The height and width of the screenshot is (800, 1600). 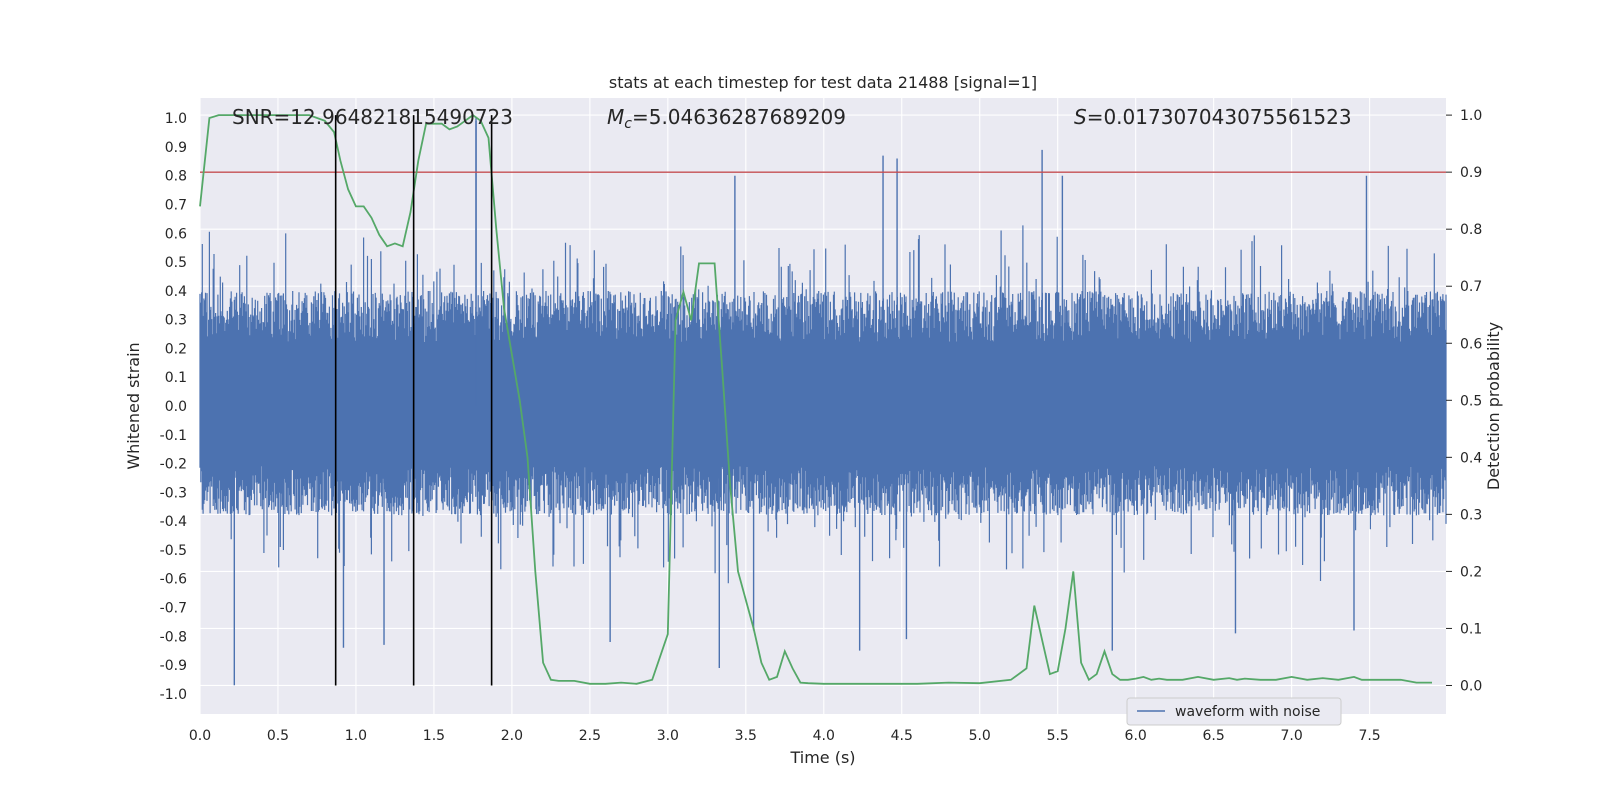 What do you see at coordinates (356, 736) in the screenshot?
I see `x-tick-label: 1.0` at bounding box center [356, 736].